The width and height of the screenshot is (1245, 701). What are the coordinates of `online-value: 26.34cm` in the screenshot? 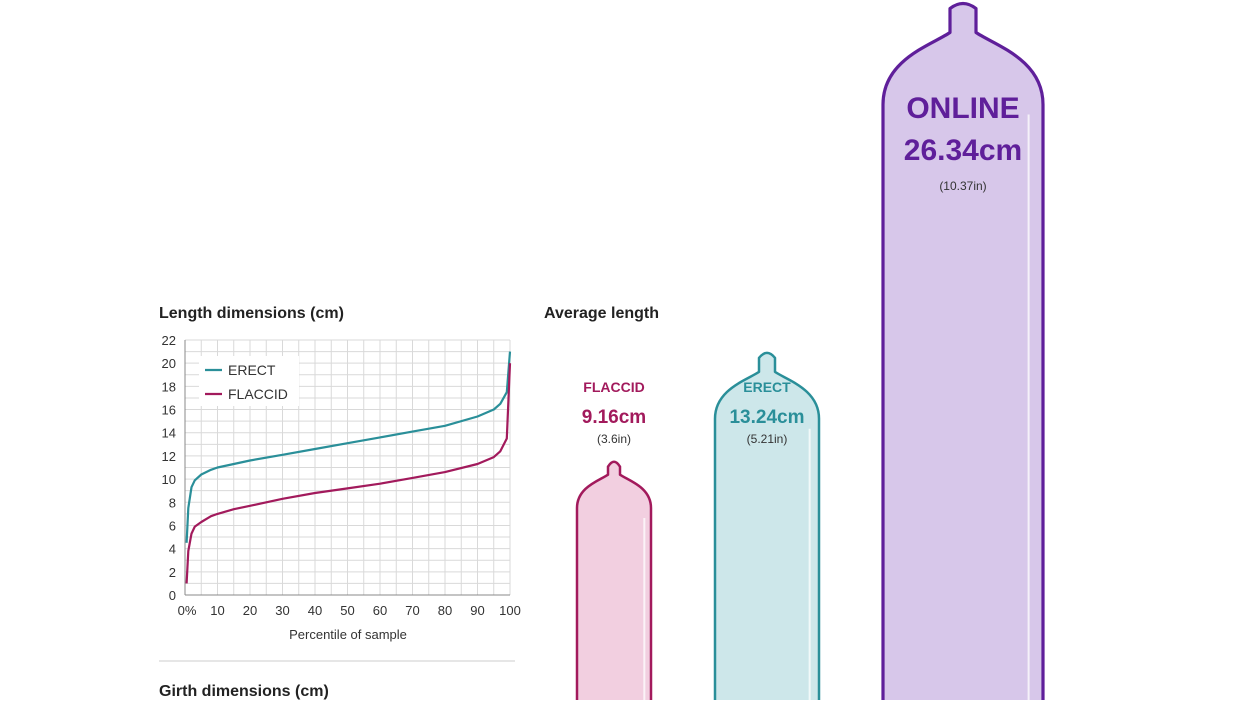 It's located at (963, 150).